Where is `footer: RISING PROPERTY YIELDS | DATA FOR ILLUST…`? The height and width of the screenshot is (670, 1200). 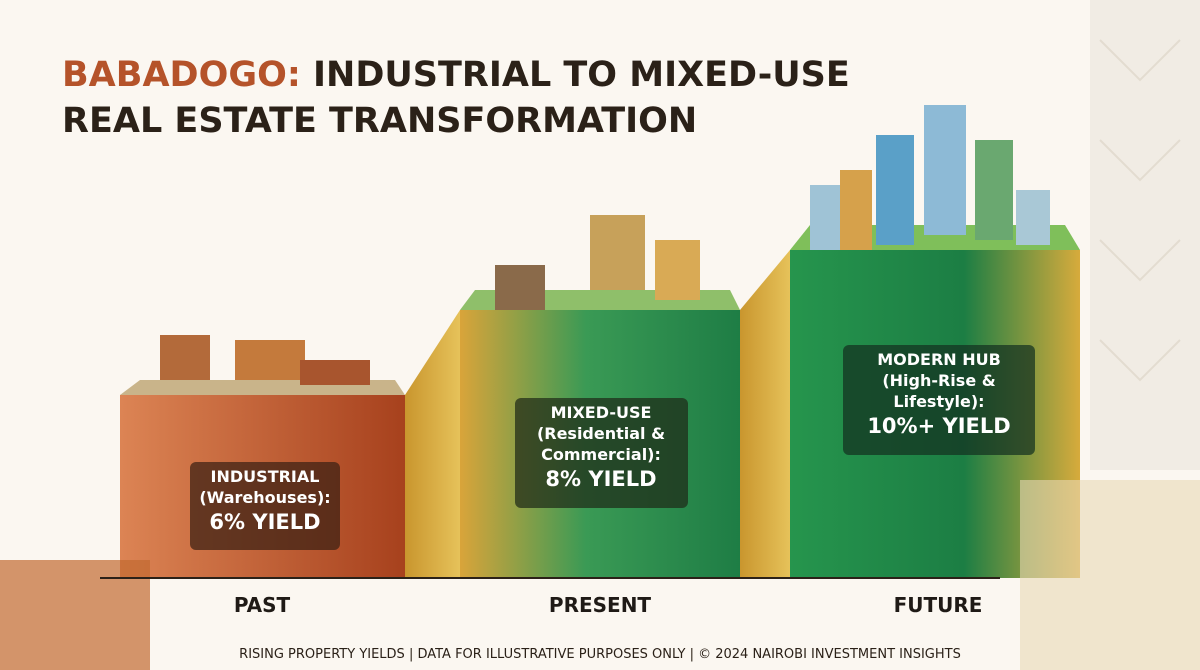
footer: RISING PROPERTY YIELDS | DATA FOR ILLUST… is located at coordinates (600, 654).